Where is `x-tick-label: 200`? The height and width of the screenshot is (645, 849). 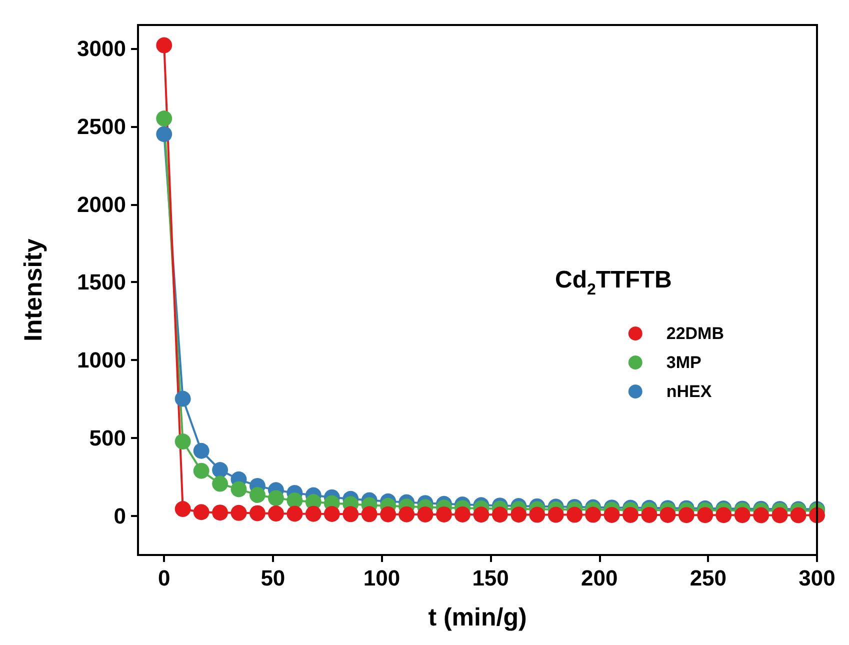 x-tick-label: 200 is located at coordinates (599, 578).